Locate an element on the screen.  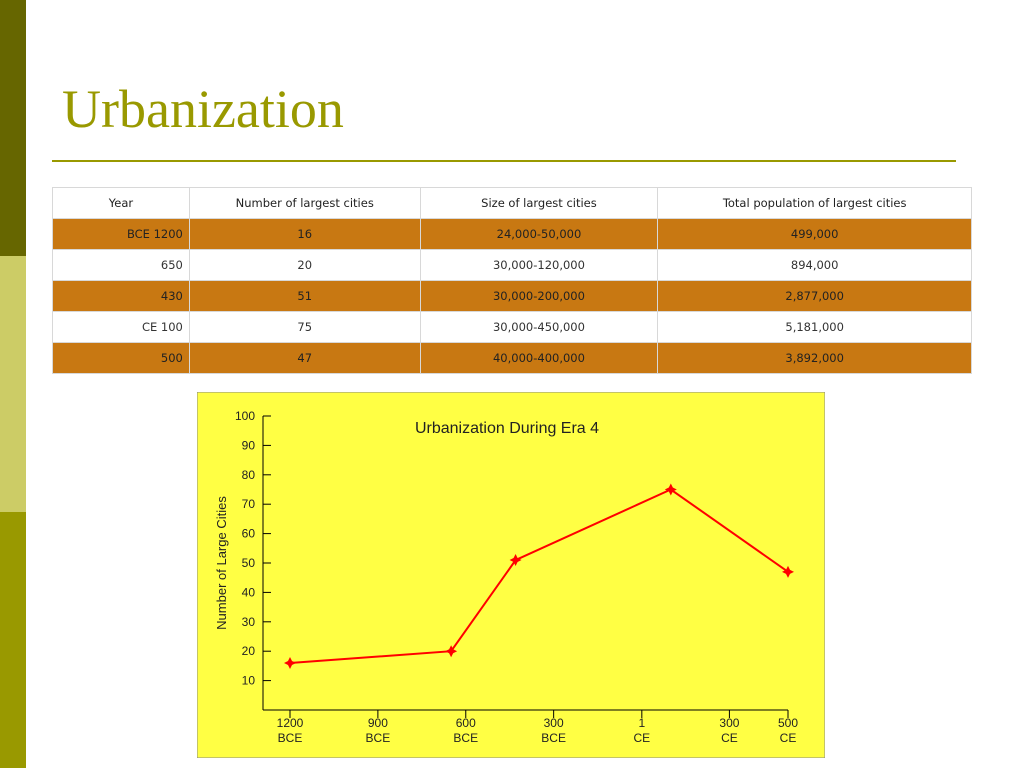
table-row: 500 47 40,000-400,000 3,892,000 is located at coordinates (512, 358).